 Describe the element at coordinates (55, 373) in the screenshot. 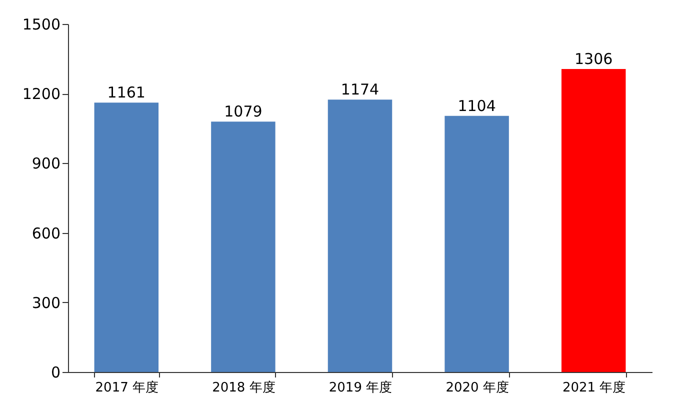

I see `y-tick-label: 0` at that location.